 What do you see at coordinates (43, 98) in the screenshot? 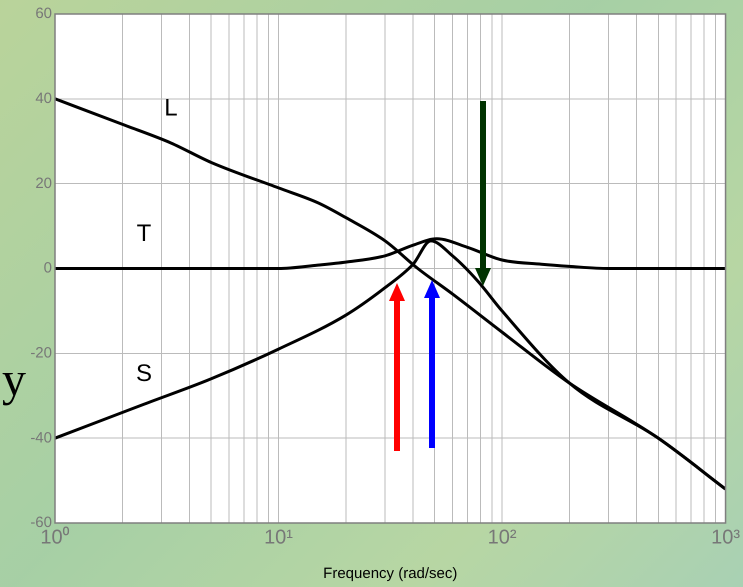
I see `y-tick-label: 40` at bounding box center [43, 98].